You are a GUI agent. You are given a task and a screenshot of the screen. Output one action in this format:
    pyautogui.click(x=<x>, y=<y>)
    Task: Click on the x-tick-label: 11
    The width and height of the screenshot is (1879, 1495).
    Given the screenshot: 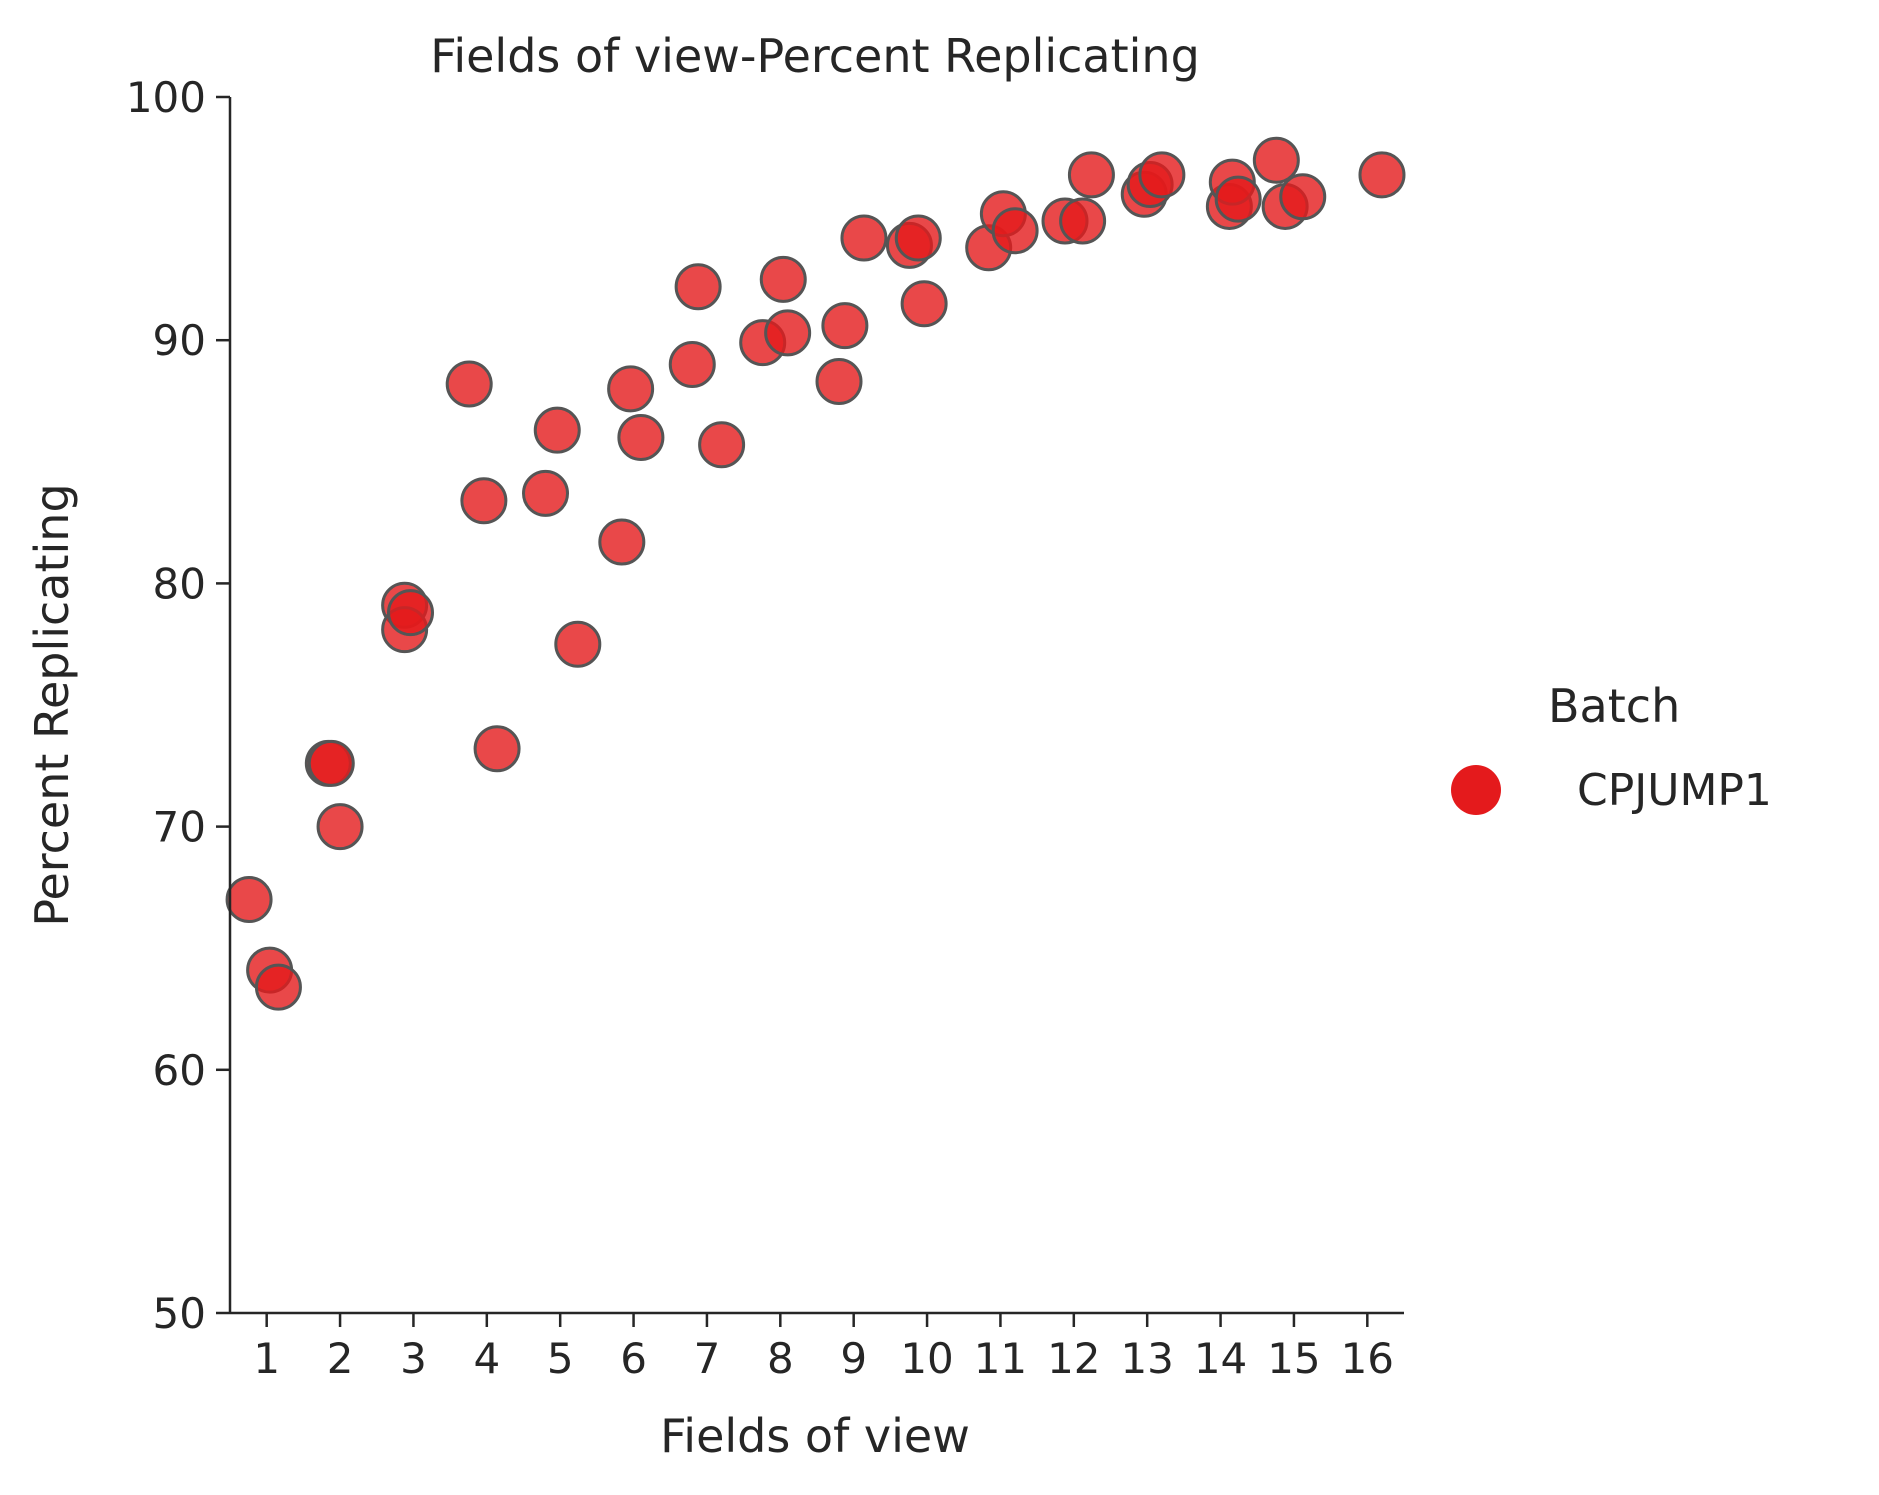 What is the action you would take?
    pyautogui.click(x=1000, y=1358)
    